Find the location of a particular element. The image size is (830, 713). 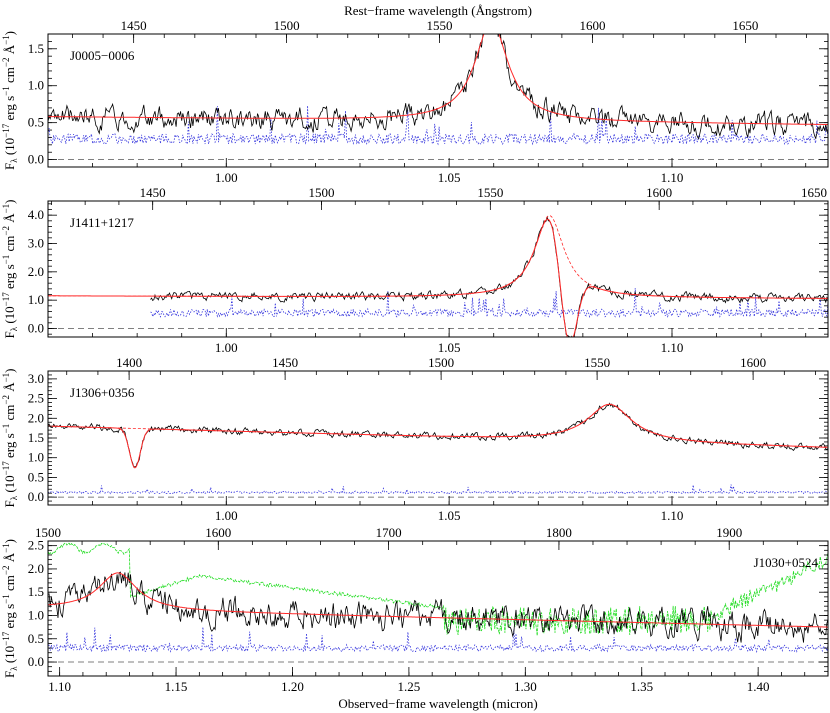

object-name-label: J1030+0524 is located at coordinates (786, 562).